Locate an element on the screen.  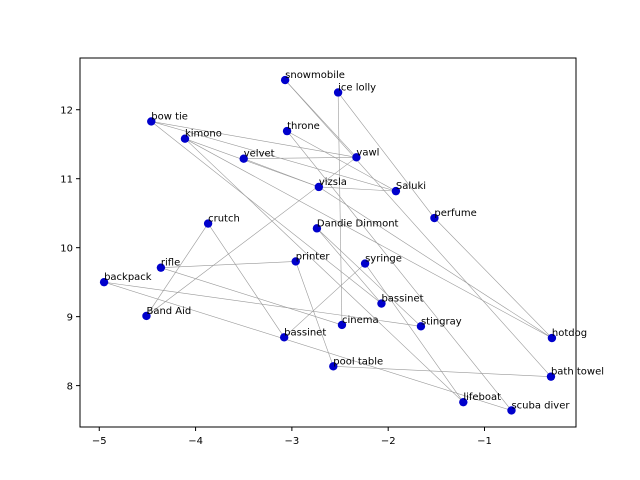
point-label: pool table is located at coordinates (358, 361).